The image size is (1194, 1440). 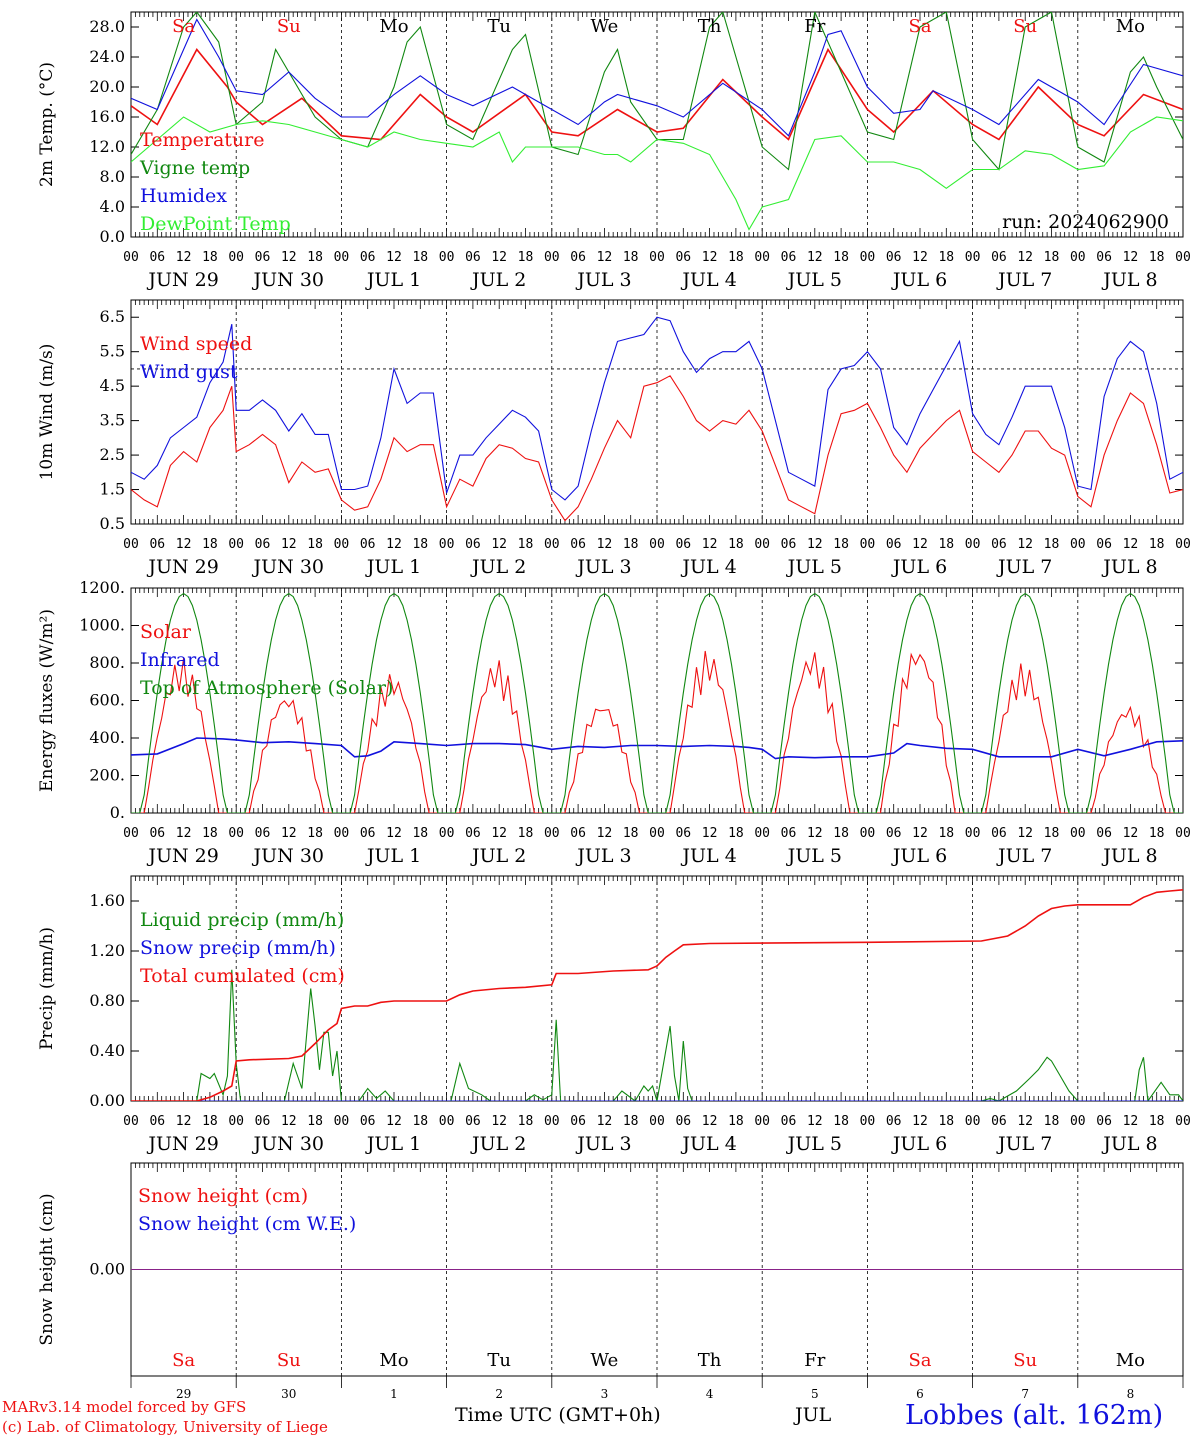 I want to click on y-tick-label: 0., so click(x=117, y=812).